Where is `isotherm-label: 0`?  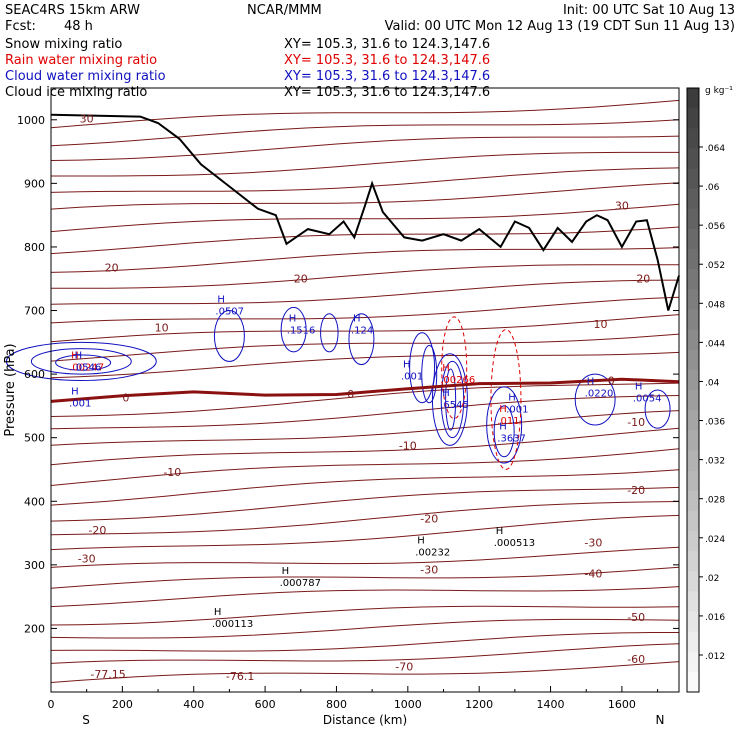
isotherm-label: 0 is located at coordinates (611, 380).